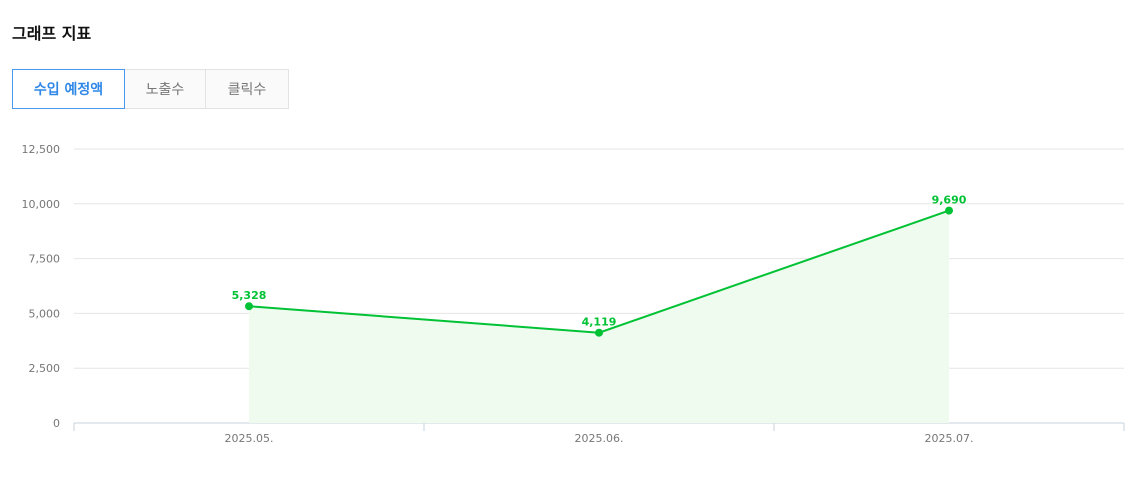  Describe the element at coordinates (599, 438) in the screenshot. I see `x-tick-label: 2025.06.` at that location.